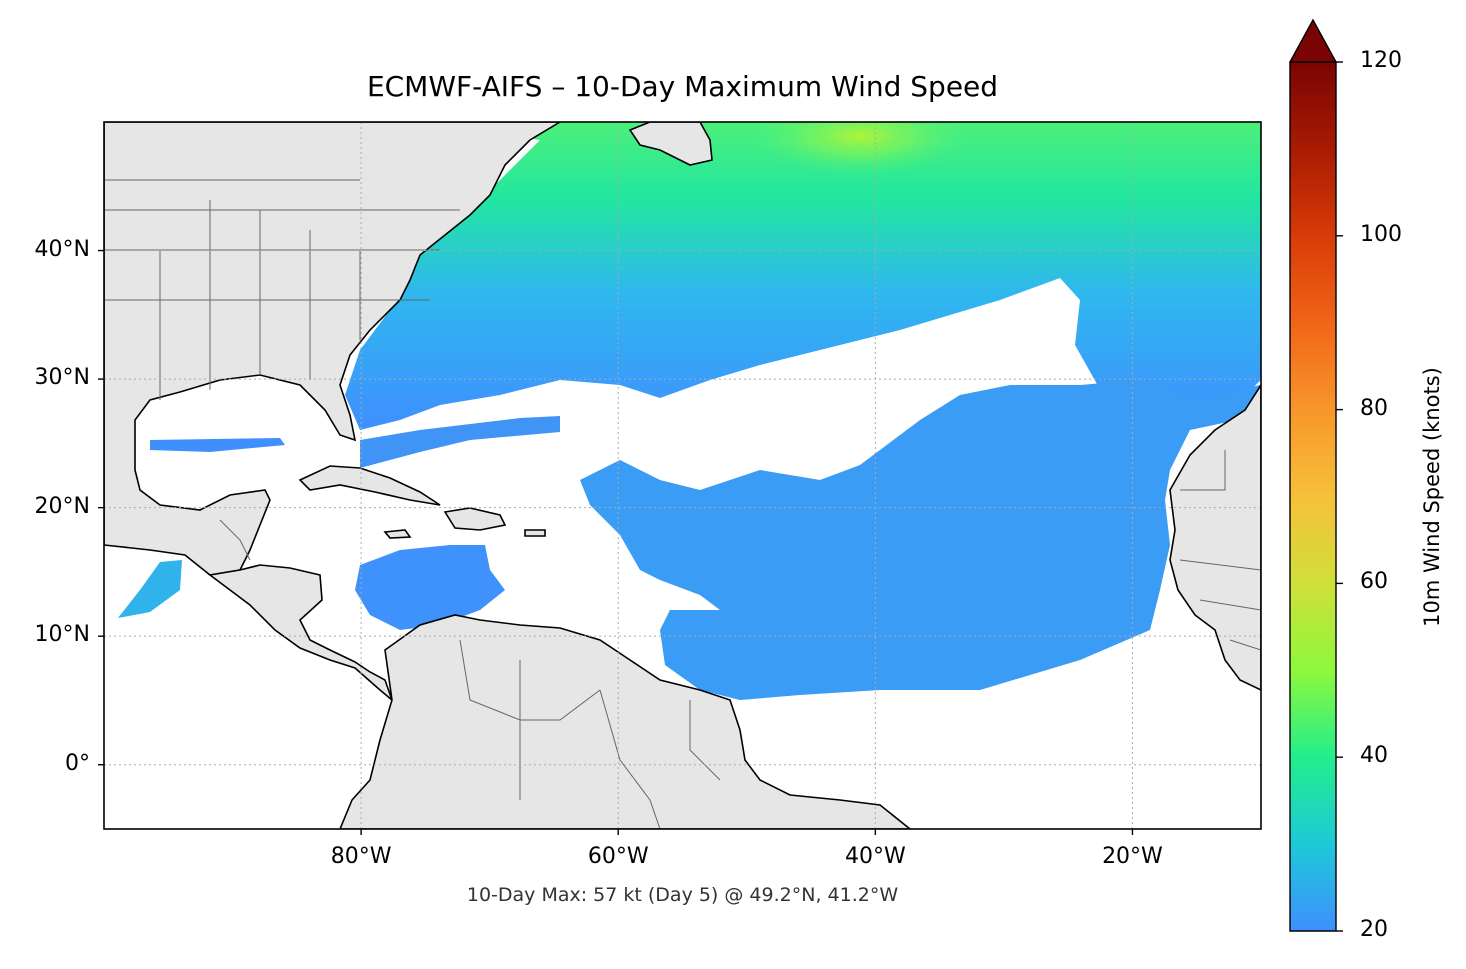 The image size is (1466, 969). What do you see at coordinates (460, 442) in the screenshot?
I see `wind-field-florida-strait` at bounding box center [460, 442].